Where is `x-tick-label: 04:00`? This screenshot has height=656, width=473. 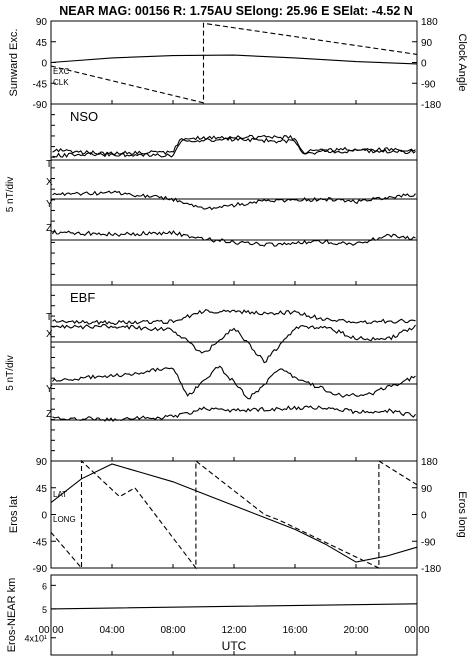 x-tick-label: 04:00 is located at coordinates (111, 630).